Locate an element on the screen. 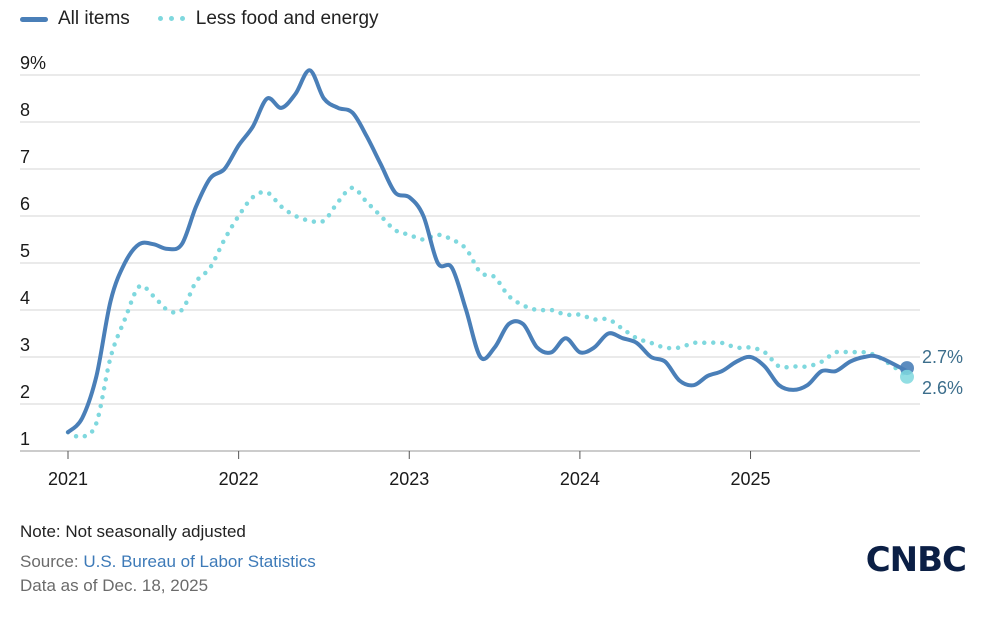  end-marker-less-food-and-energy is located at coordinates (907, 376).